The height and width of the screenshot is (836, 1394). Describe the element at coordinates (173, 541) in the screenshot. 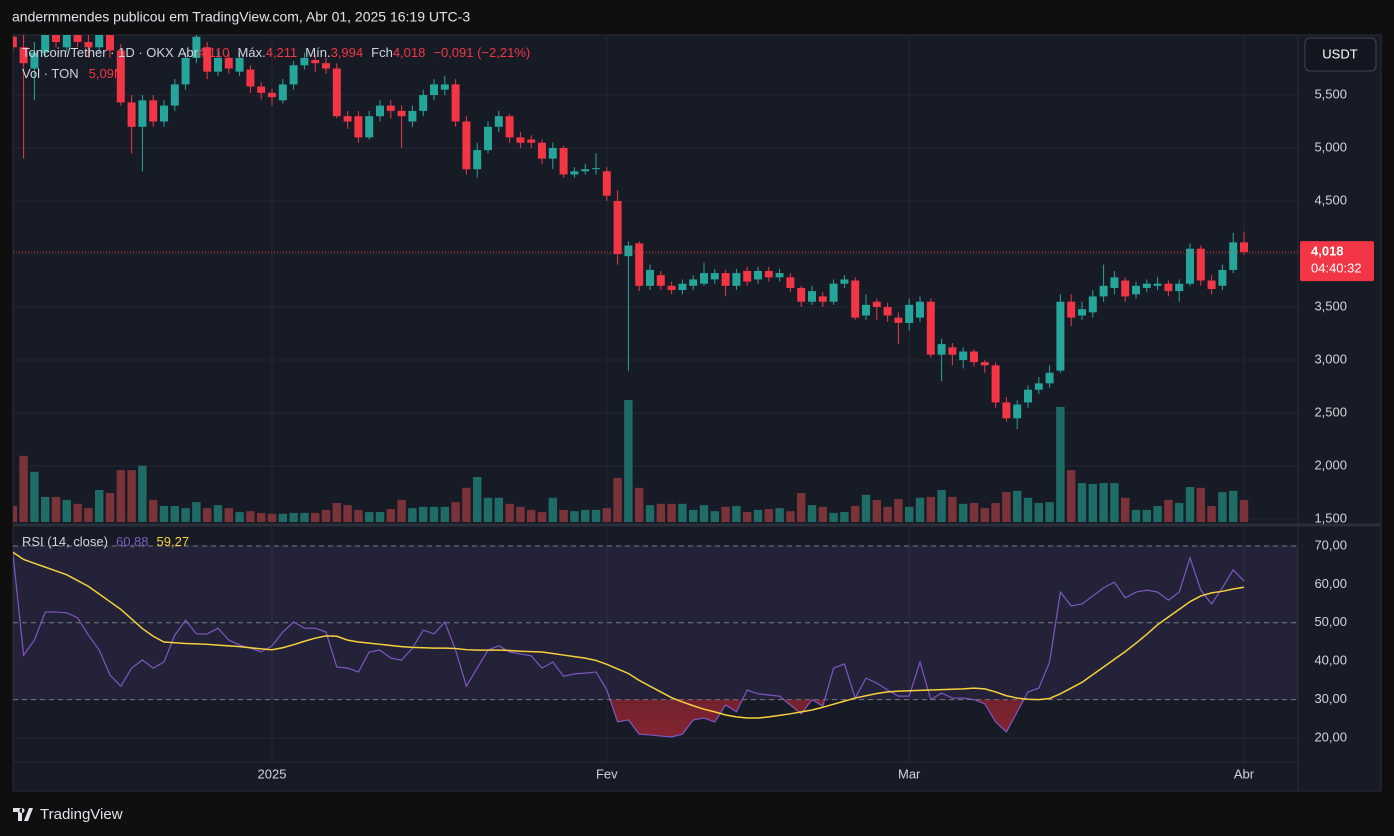

I see `rsi-ma-value: 59,27` at that location.